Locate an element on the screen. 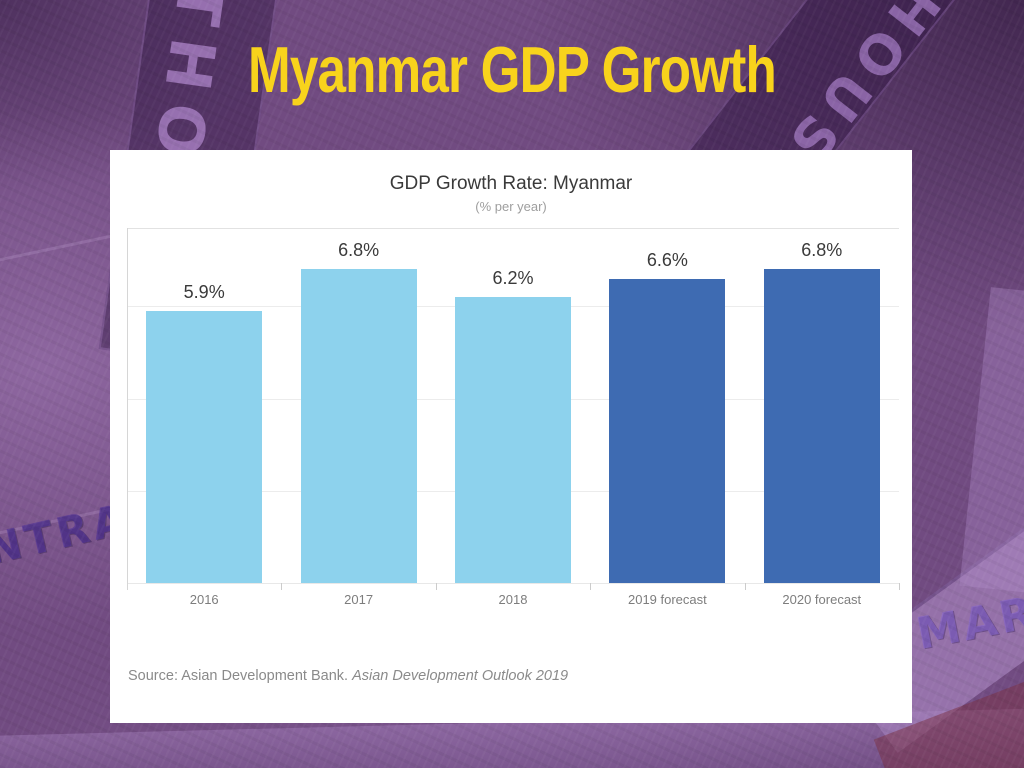 This screenshot has width=1024, height=768. x-axis-label: 2019 forecast is located at coordinates (667, 599).